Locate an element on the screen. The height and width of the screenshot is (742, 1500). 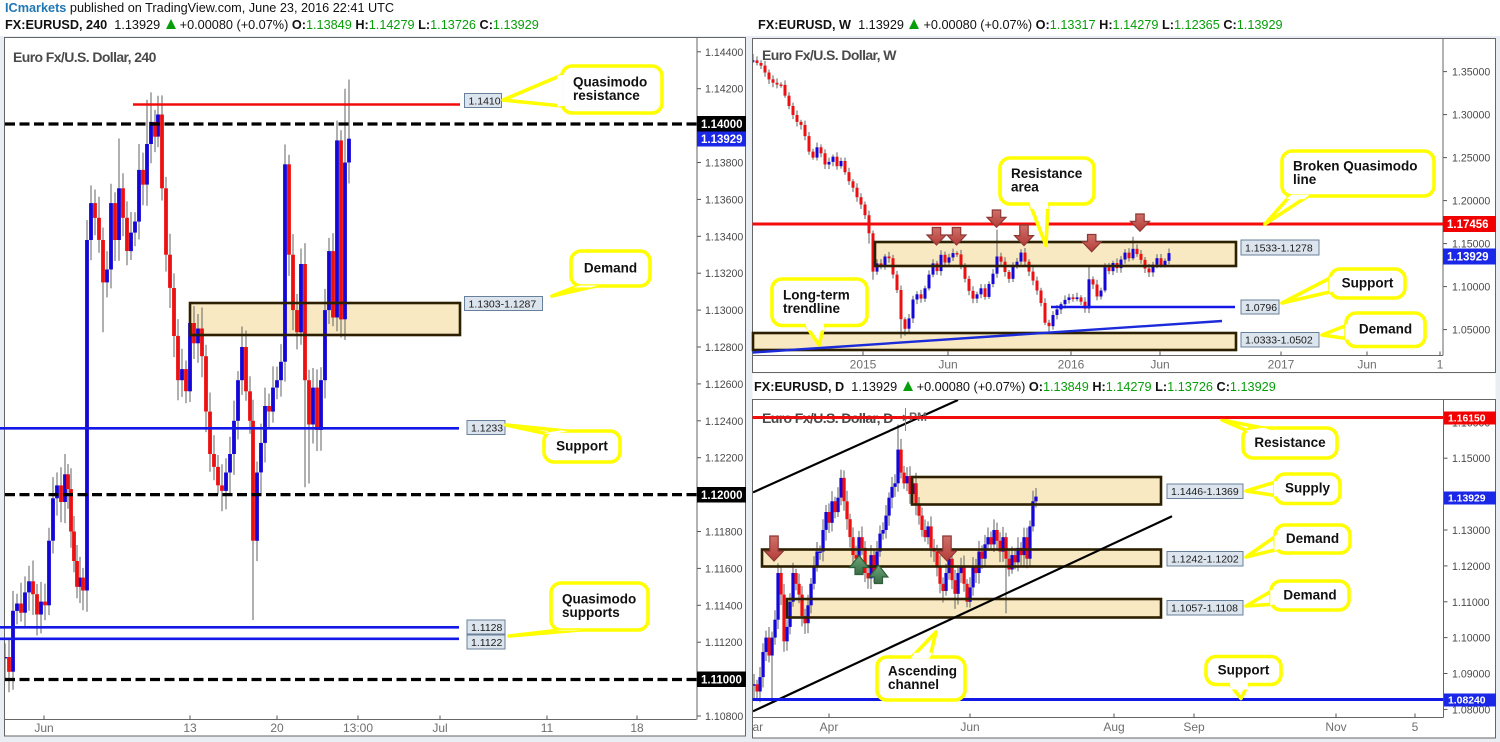
svg-text: 1.11600 is located at coordinates (724, 569).